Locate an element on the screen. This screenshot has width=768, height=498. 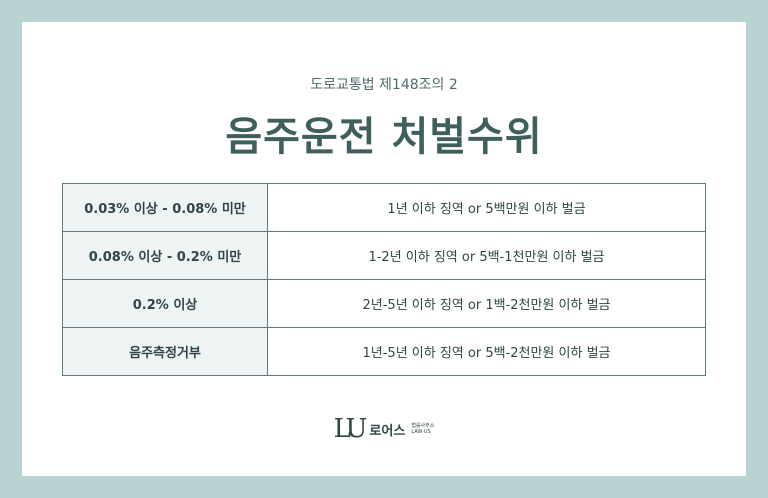
title: 음주운전 처벌수위 is located at coordinates (384, 137).